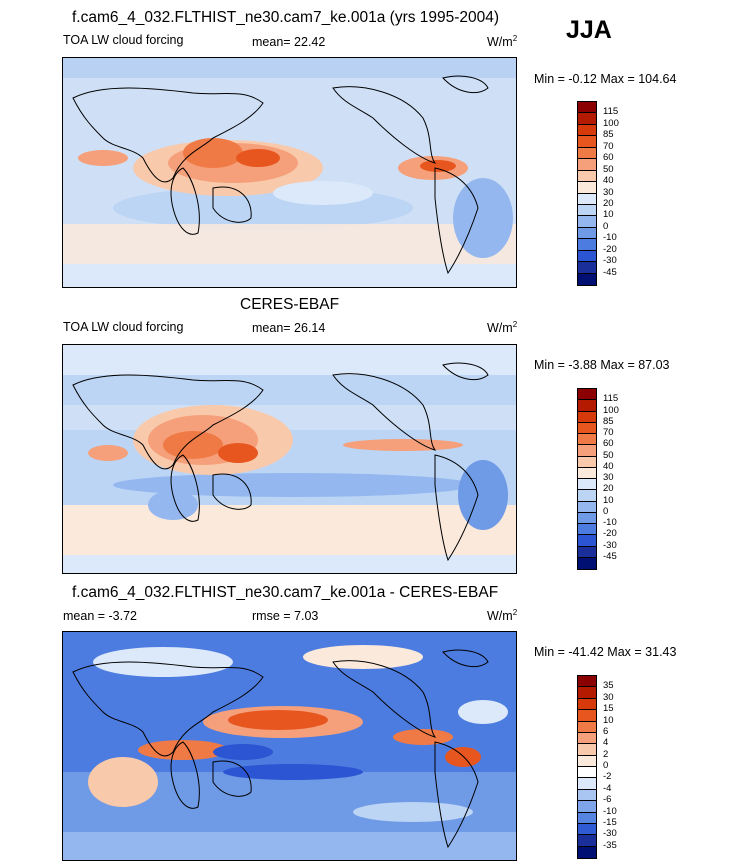 The height and width of the screenshot is (865, 732). Describe the element at coordinates (606, 743) in the screenshot. I see `colorbar-tick-label: 4` at that location.